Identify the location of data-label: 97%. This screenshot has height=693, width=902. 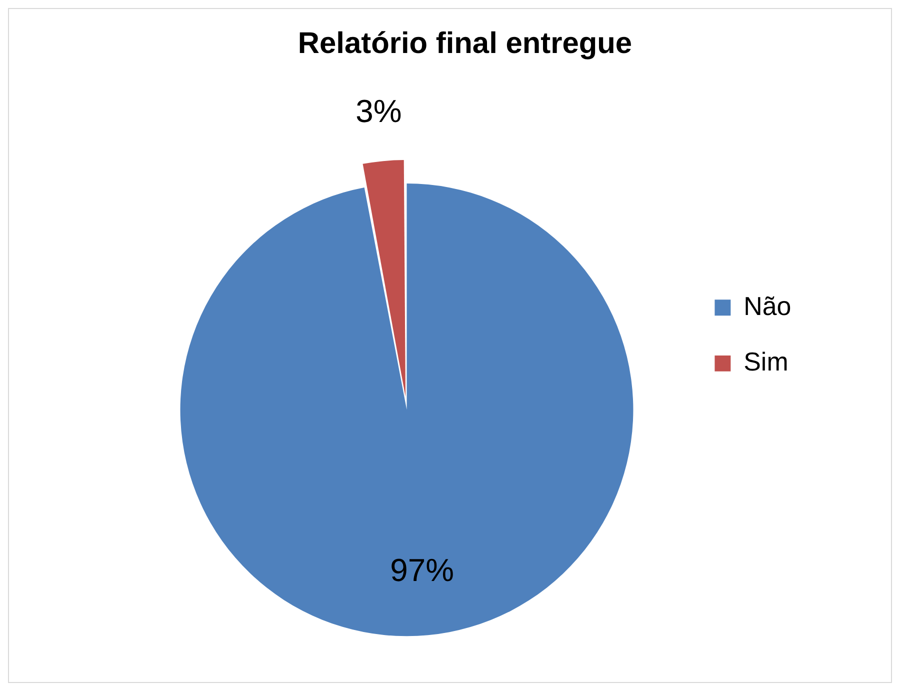
(422, 570).